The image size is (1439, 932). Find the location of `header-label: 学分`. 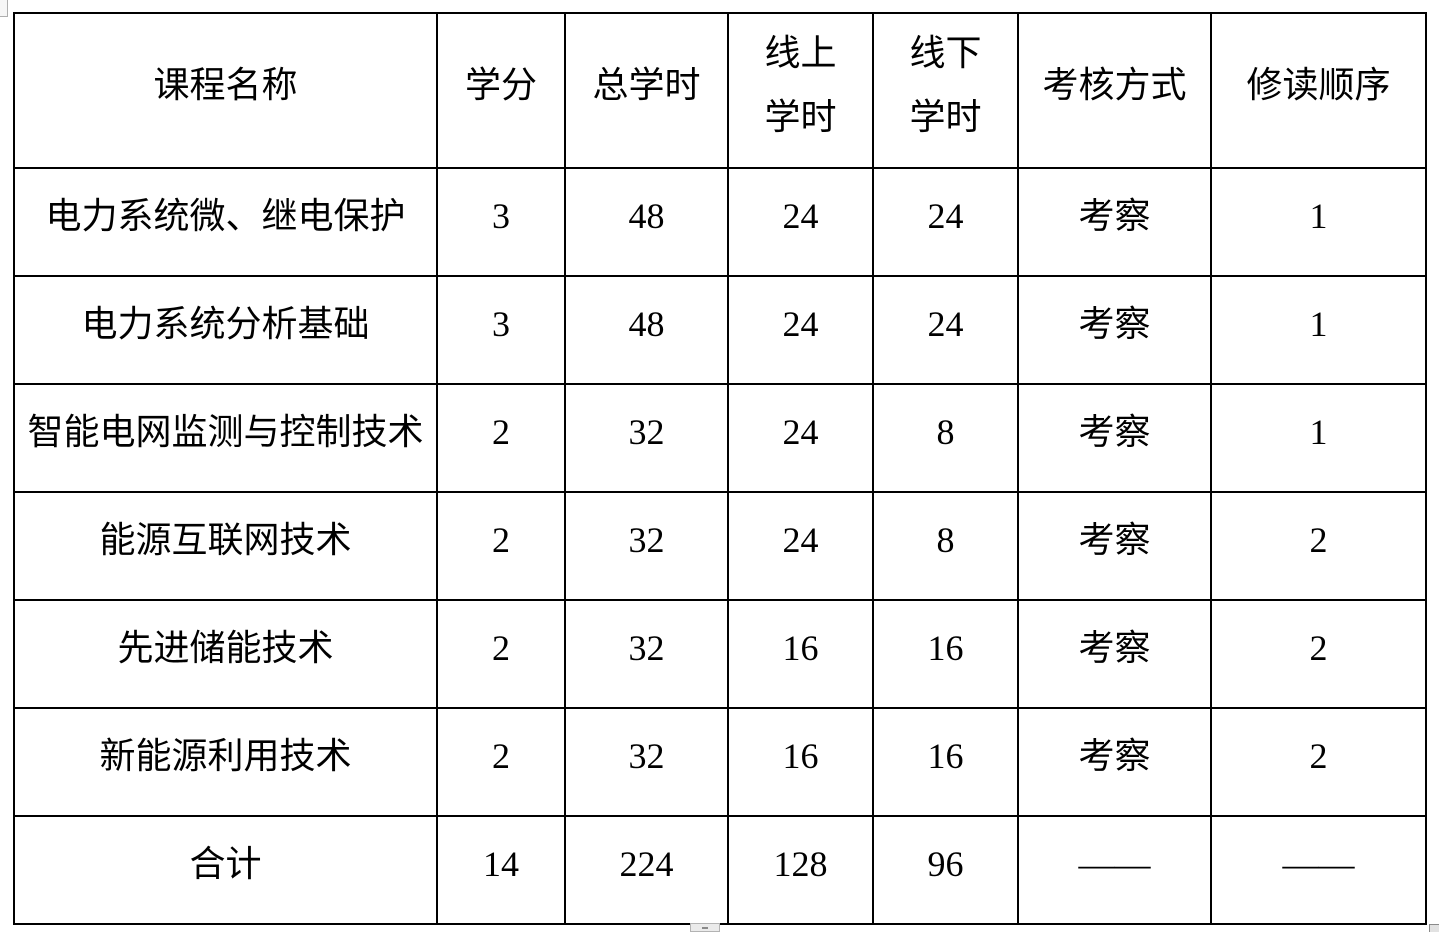

header-label: 学分 is located at coordinates (500, 84).